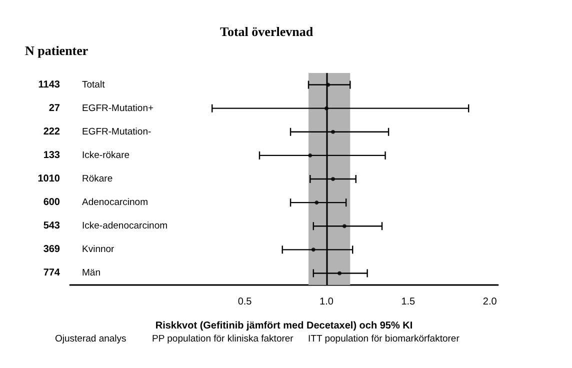  I want to click on x-tick-label: 1.5, so click(408, 302).